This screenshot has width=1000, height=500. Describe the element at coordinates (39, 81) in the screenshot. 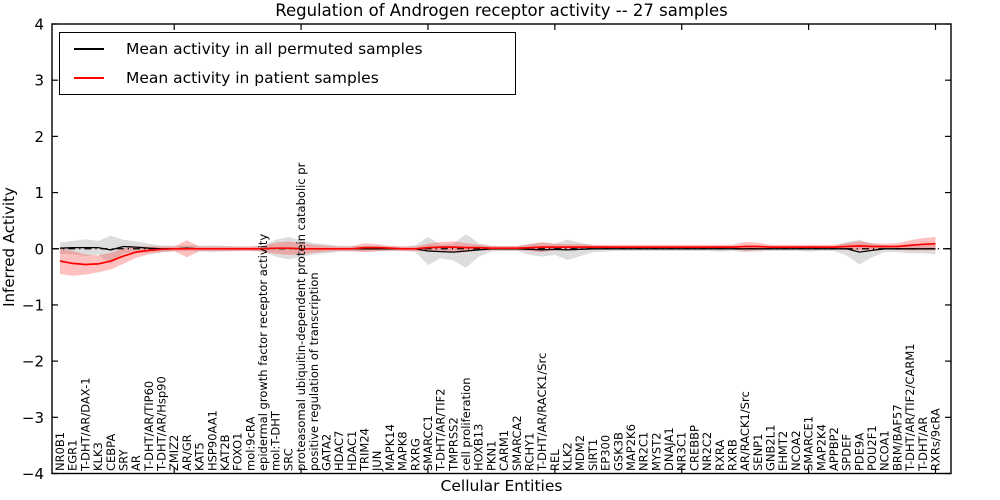

I see `y-tick-label: 3` at that location.